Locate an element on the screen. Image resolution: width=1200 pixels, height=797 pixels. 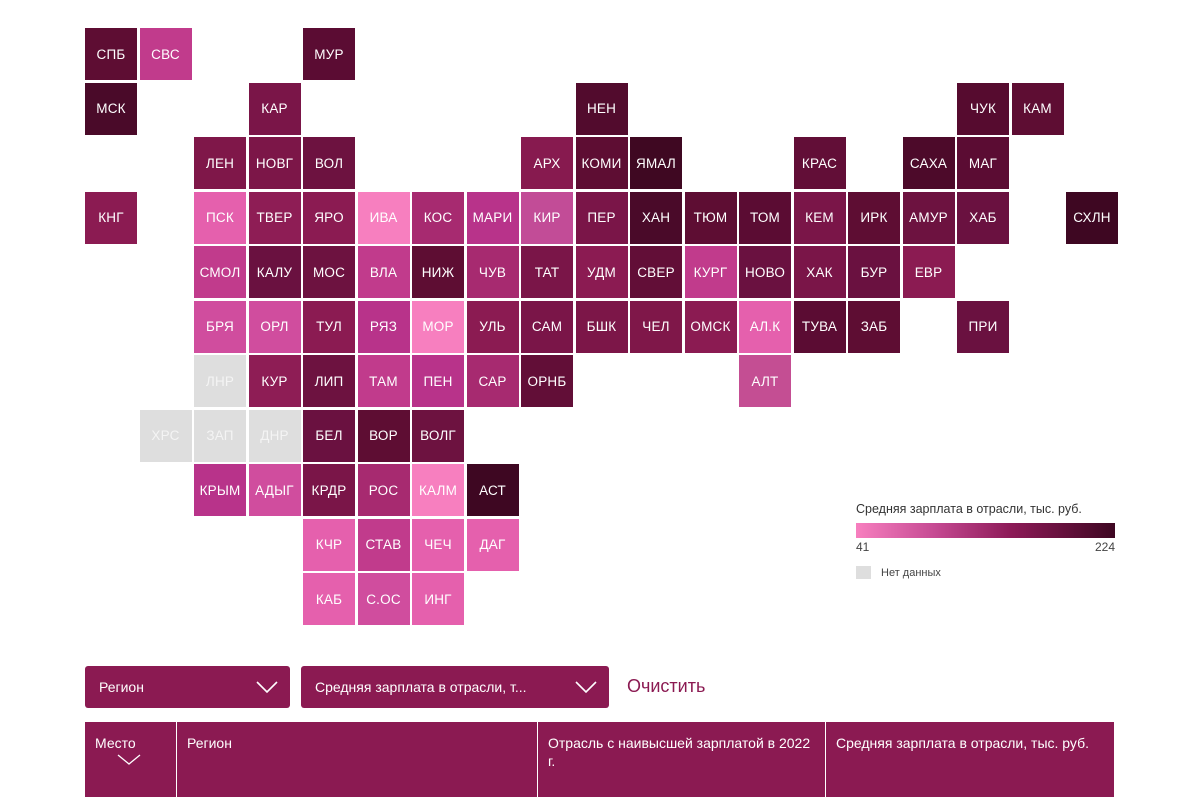
region-tile-кем: КЕМ is located at coordinates (819, 217).